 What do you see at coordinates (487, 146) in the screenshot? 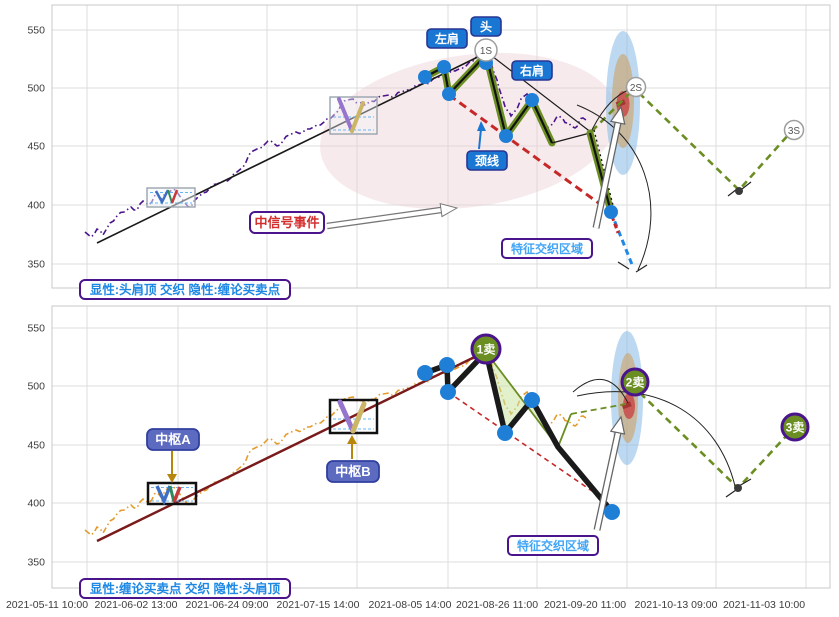
I see `label-neckline: 颈线` at bounding box center [487, 146].